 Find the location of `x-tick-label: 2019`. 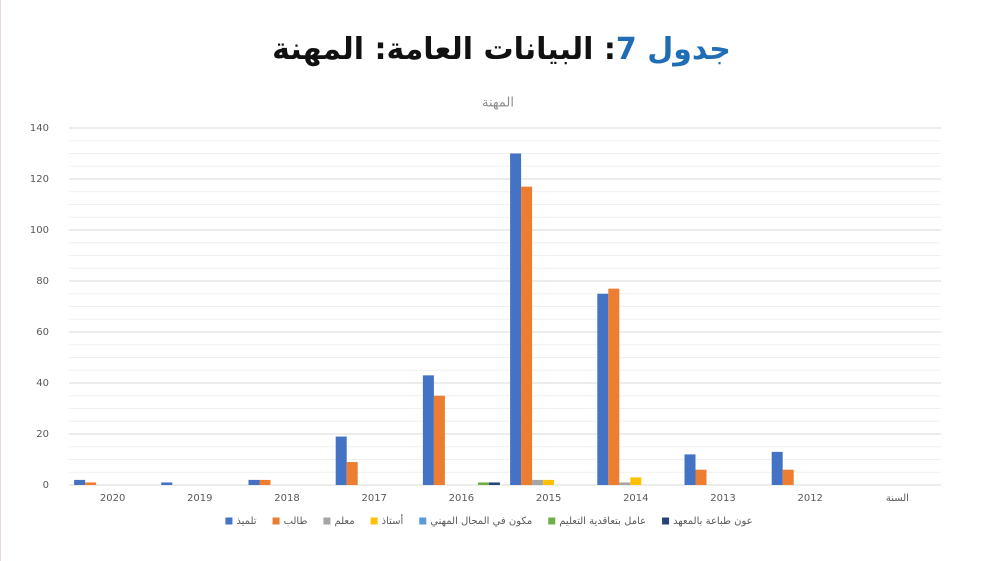

x-tick-label: 2019 is located at coordinates (199, 498).